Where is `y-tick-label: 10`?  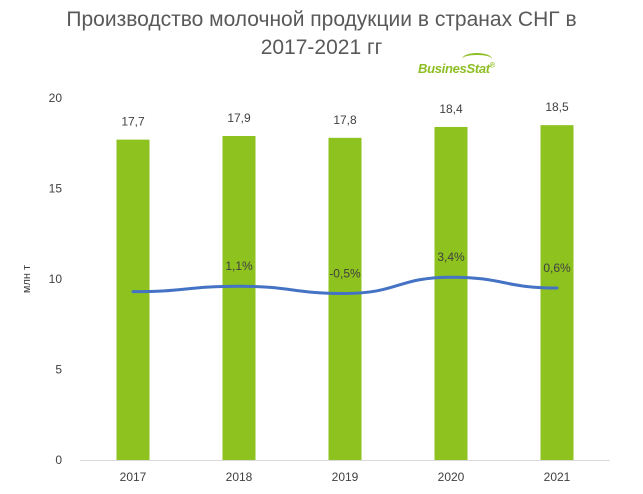 y-tick-label: 10 is located at coordinates (56, 279).